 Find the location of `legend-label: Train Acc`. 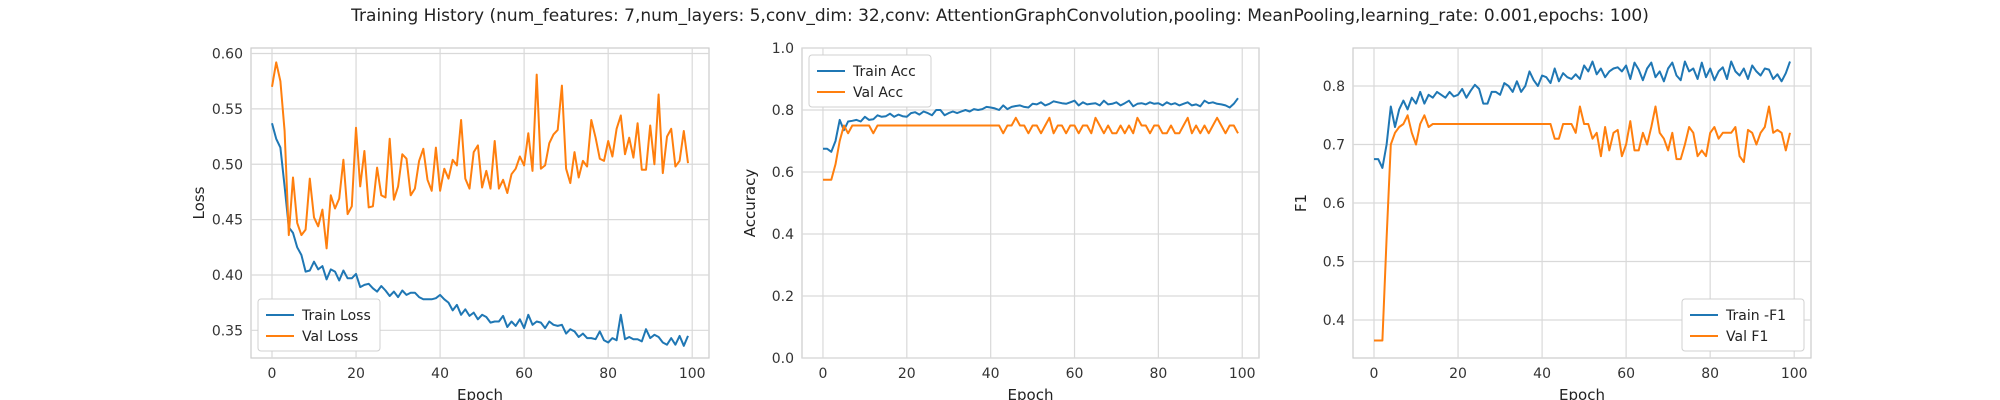

legend-label: Train Acc is located at coordinates (884, 72).